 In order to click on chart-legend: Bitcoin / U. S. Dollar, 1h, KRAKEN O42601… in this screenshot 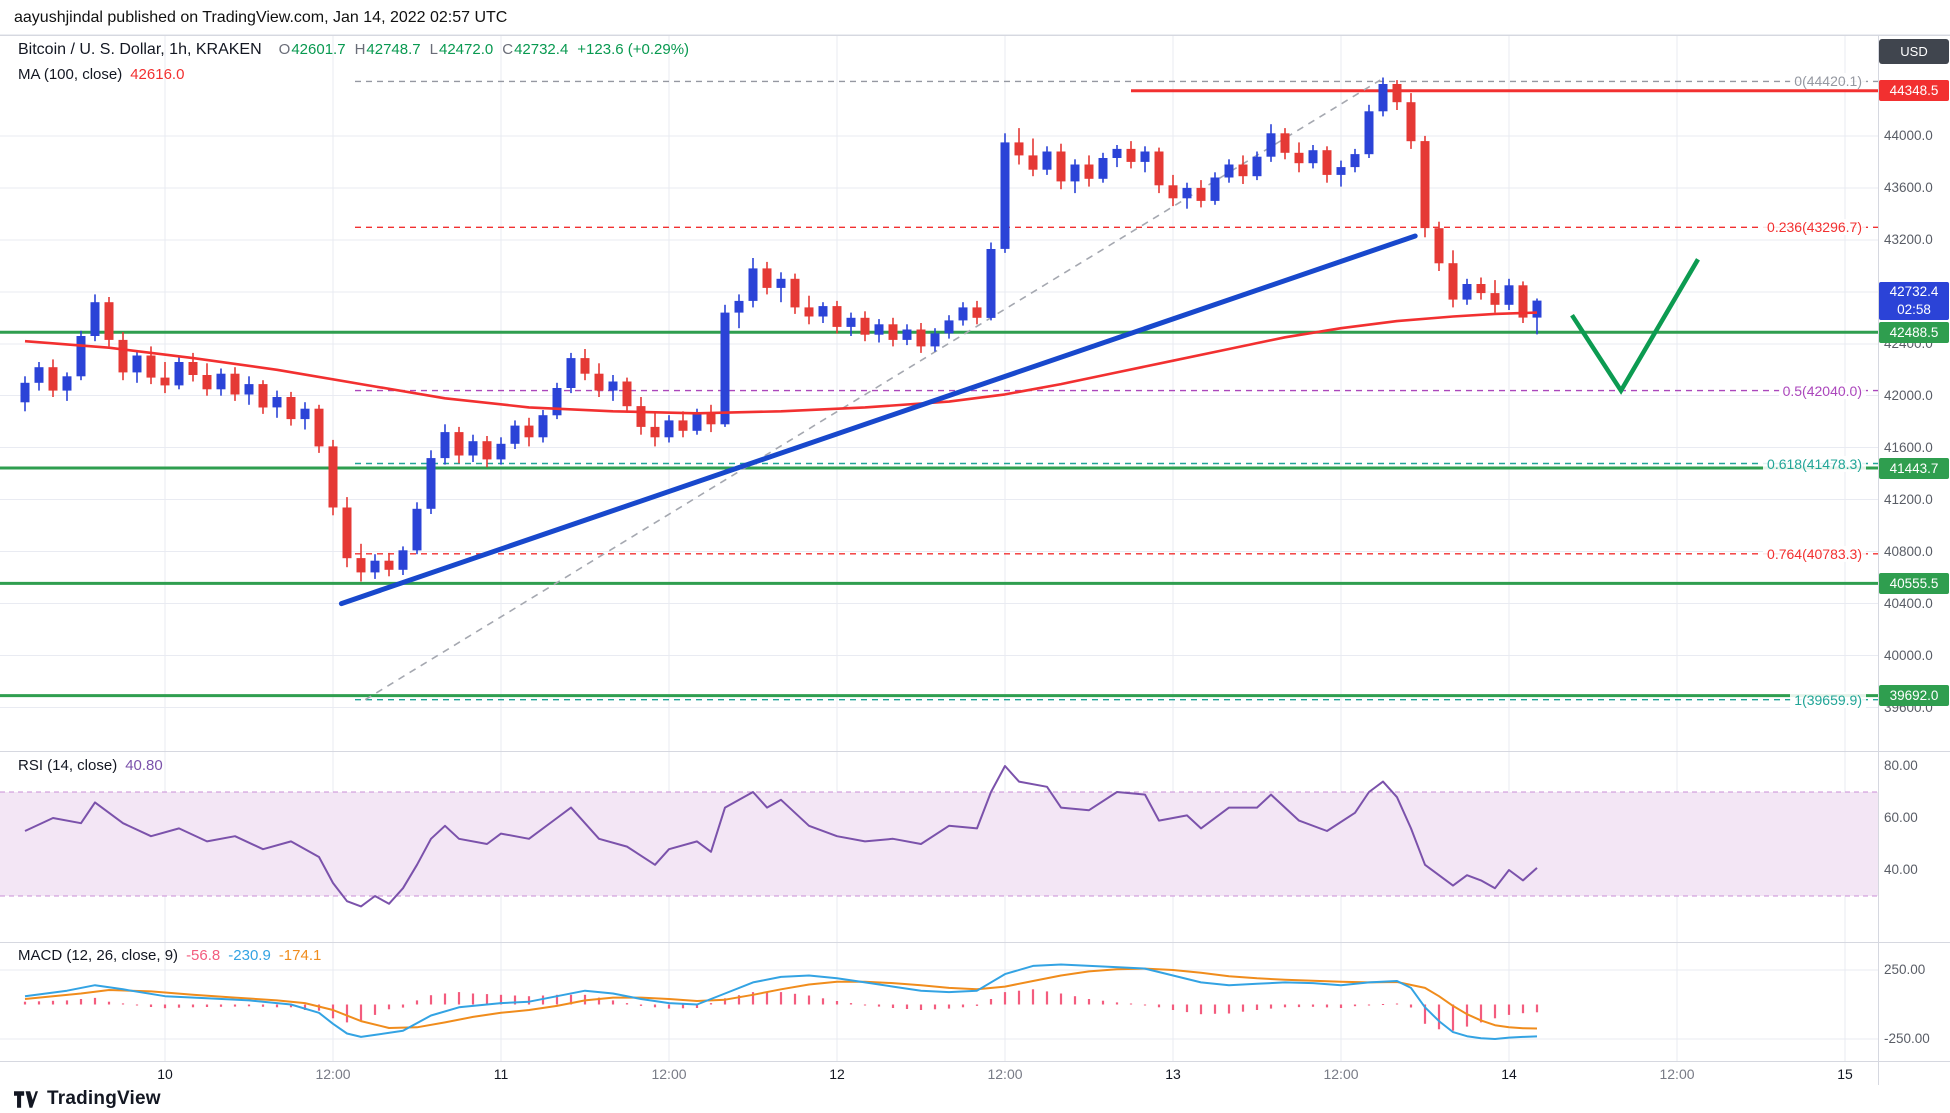, I will do `click(353, 62)`.